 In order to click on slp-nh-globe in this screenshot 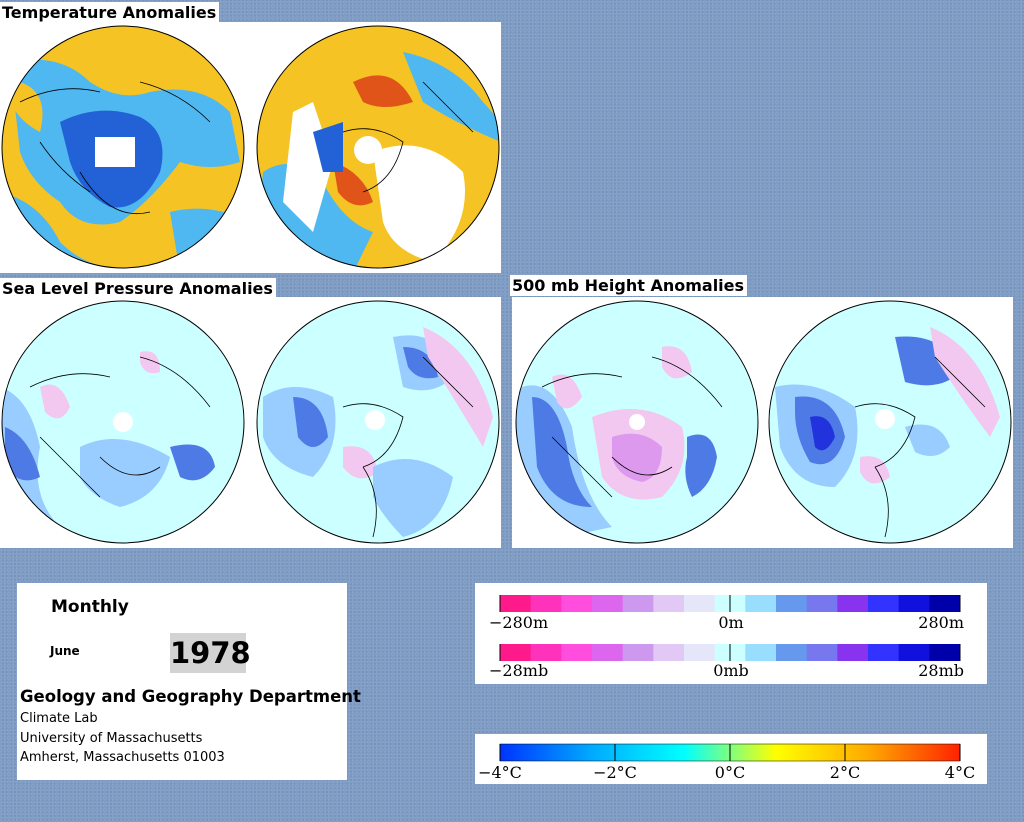, I will do `click(123, 422)`.